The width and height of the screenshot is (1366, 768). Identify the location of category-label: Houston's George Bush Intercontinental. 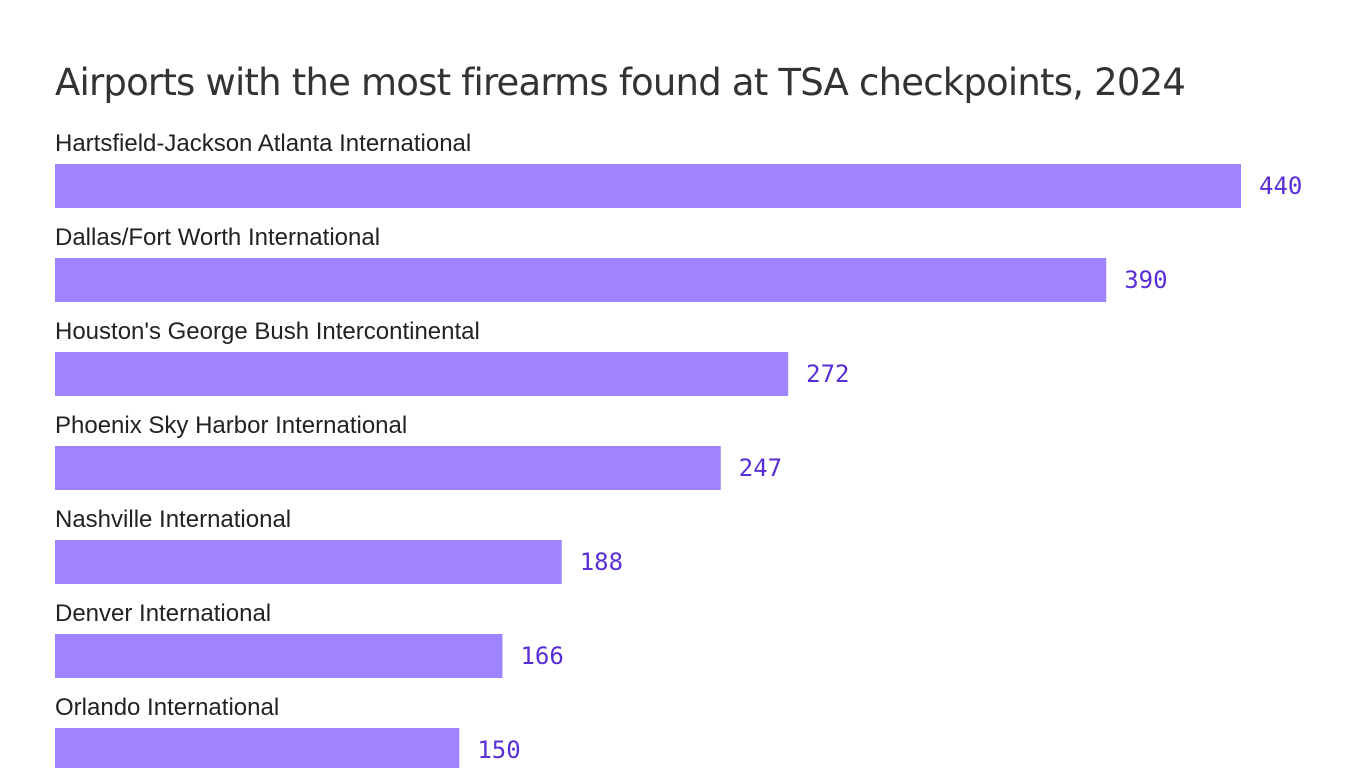
(267, 331).